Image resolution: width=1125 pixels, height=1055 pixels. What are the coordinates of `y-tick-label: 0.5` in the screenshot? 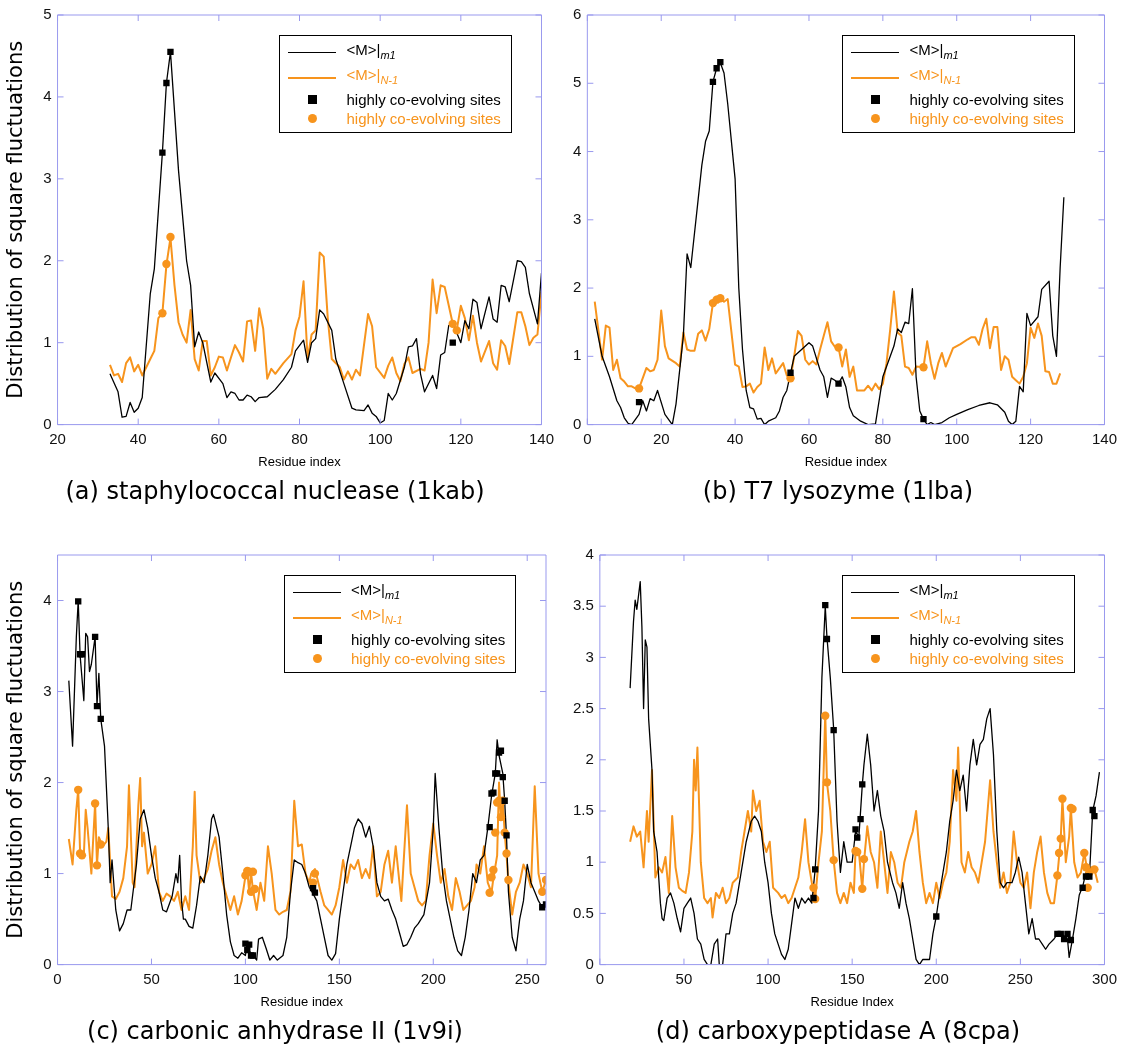 It's located at (583, 912).